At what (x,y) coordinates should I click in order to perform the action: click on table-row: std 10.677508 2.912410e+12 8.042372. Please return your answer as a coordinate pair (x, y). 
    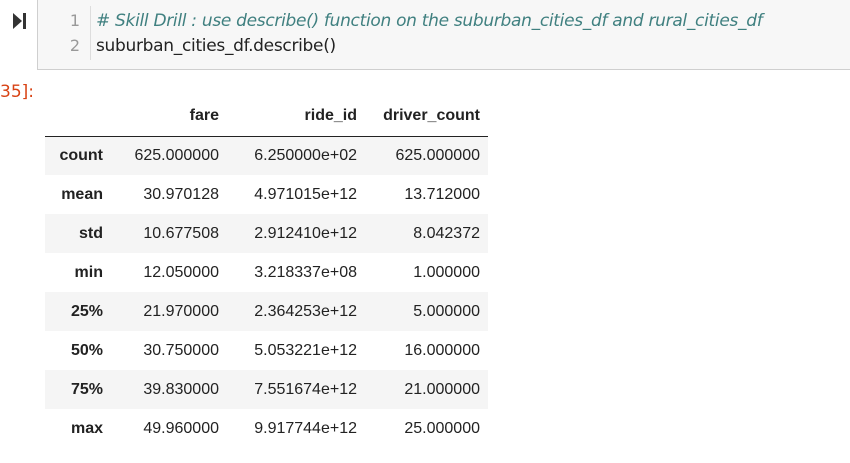
    Looking at the image, I should click on (266, 233).